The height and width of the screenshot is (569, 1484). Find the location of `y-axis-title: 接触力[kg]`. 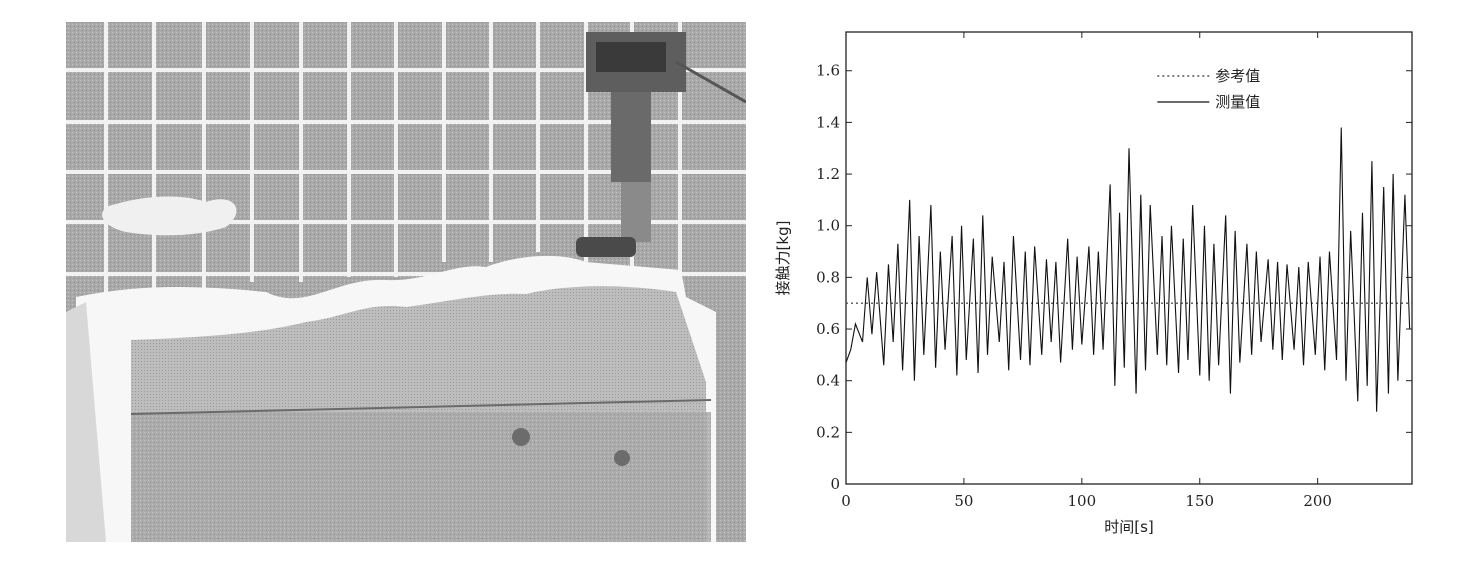

y-axis-title: 接触力[kg] is located at coordinates (783, 258).